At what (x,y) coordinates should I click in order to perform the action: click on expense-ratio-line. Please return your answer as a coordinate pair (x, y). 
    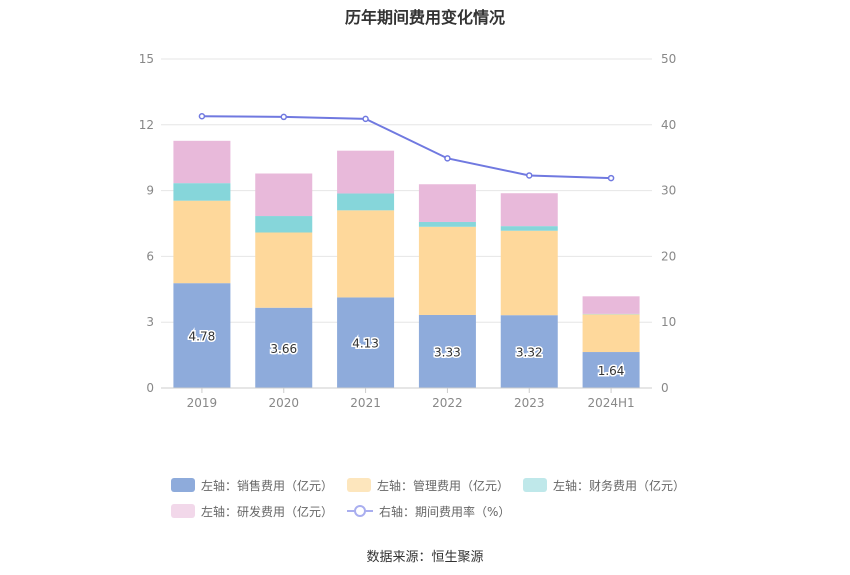
    Looking at the image, I should click on (406, 147).